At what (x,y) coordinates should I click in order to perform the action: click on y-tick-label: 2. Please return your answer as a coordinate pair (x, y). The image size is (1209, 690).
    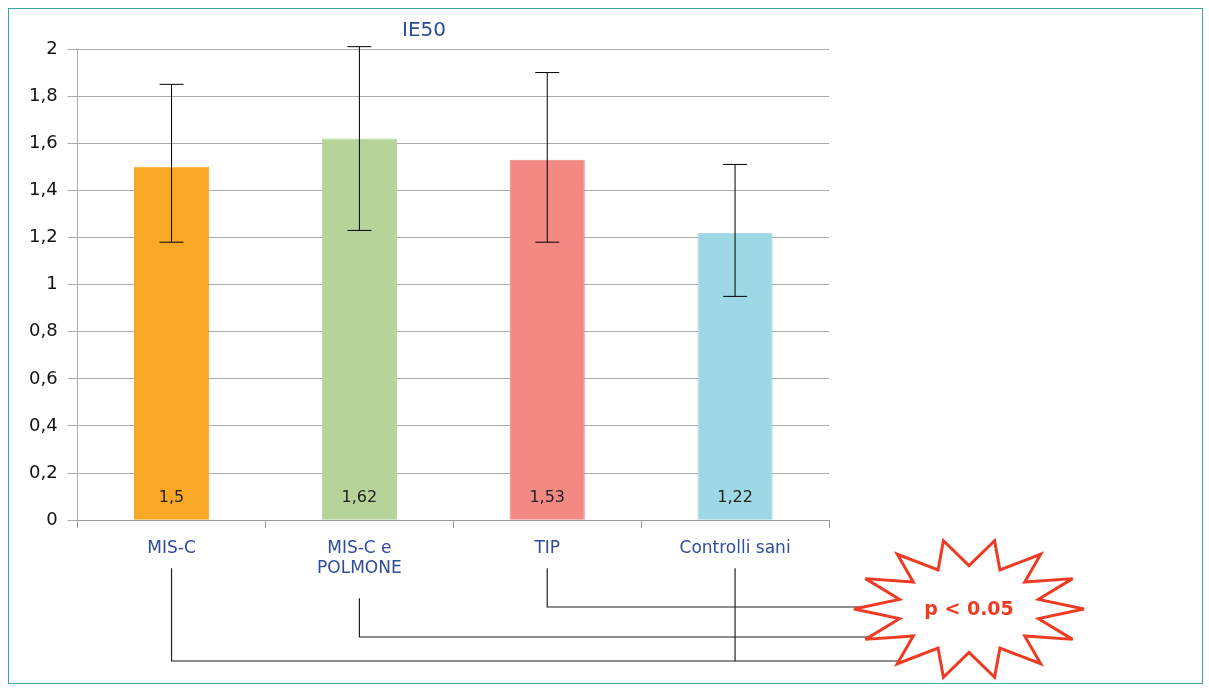
    Looking at the image, I should click on (52, 47).